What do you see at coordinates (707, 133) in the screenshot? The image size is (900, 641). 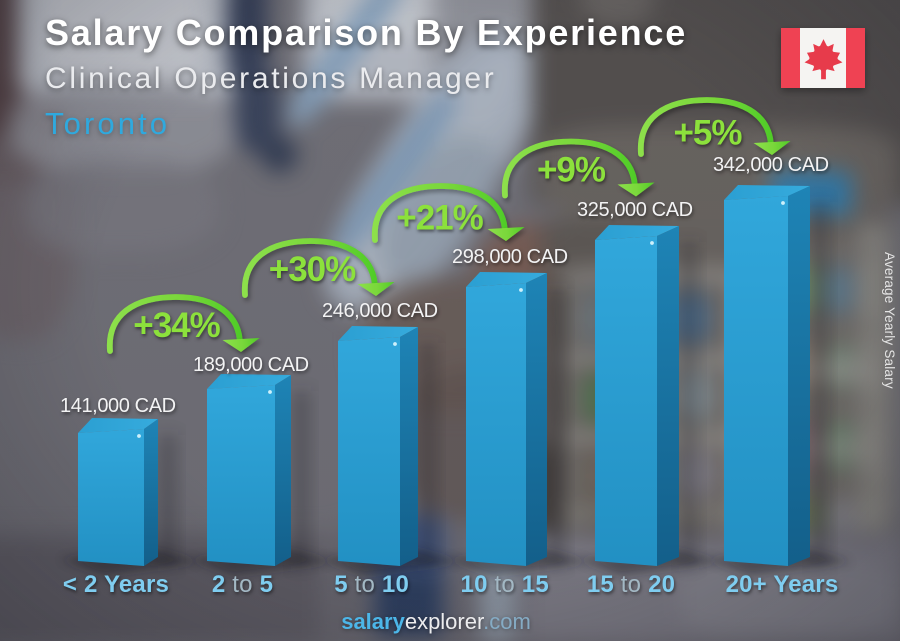 I see `svg-text: +5%` at bounding box center [707, 133].